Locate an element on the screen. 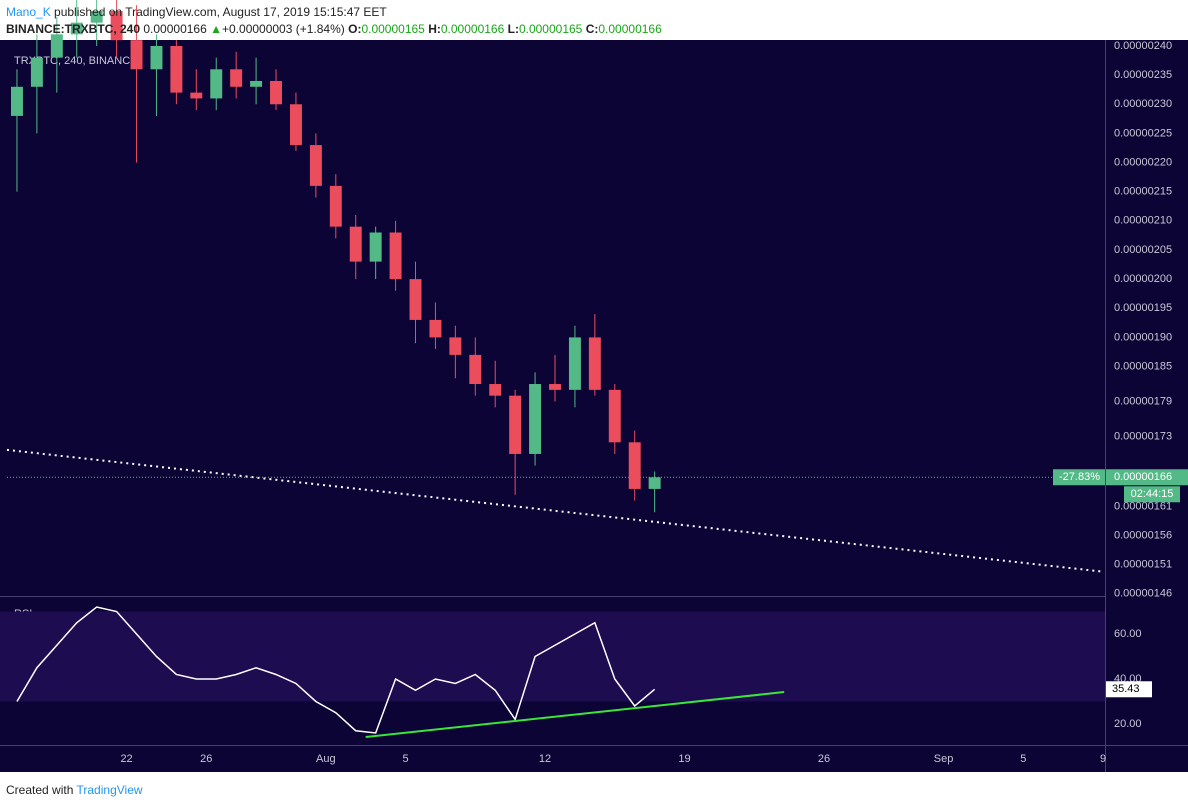 The height and width of the screenshot is (808, 1188). price-box is located at coordinates (1147, 477).